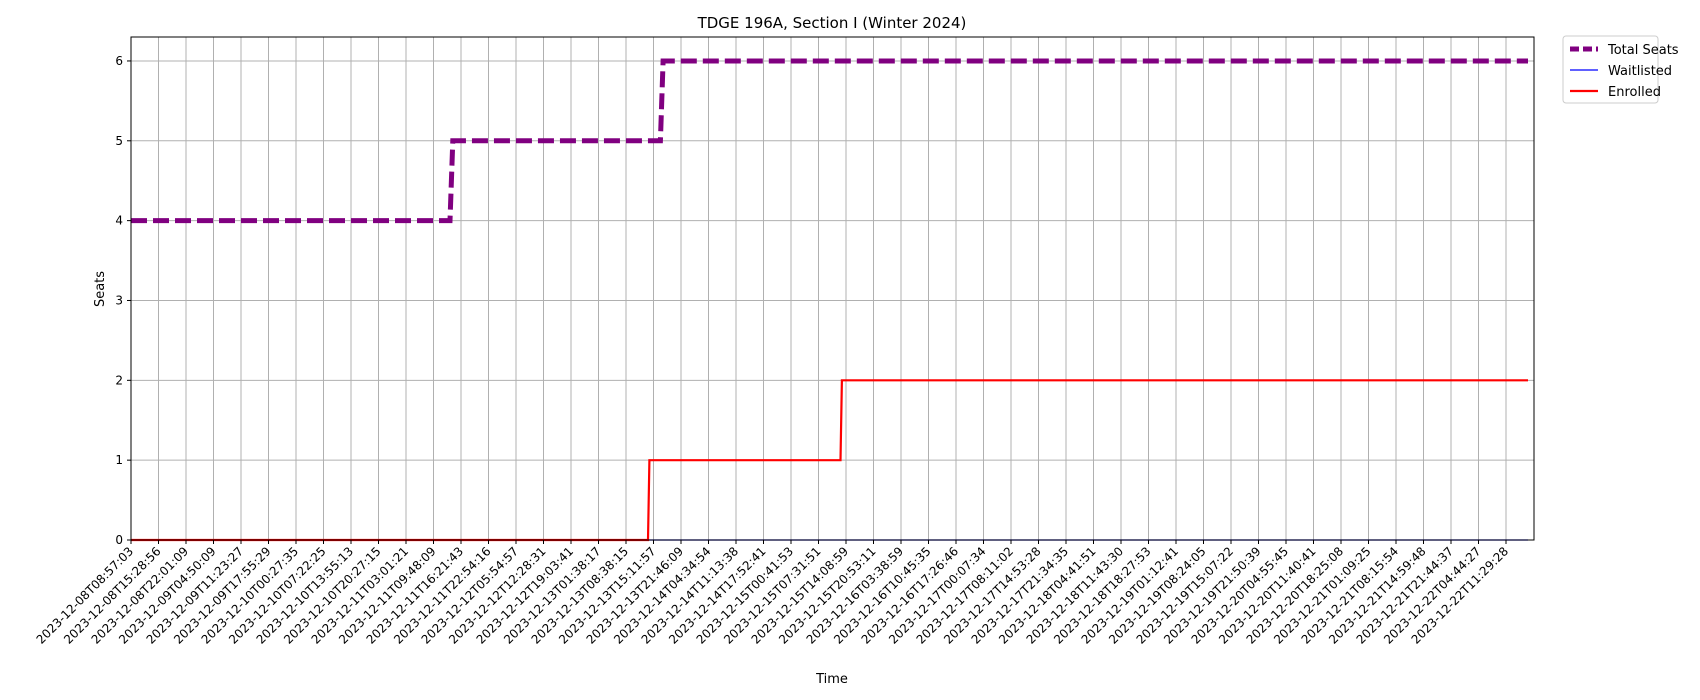 The image size is (1700, 700). I want to click on legend-frame, so click(1610, 69).